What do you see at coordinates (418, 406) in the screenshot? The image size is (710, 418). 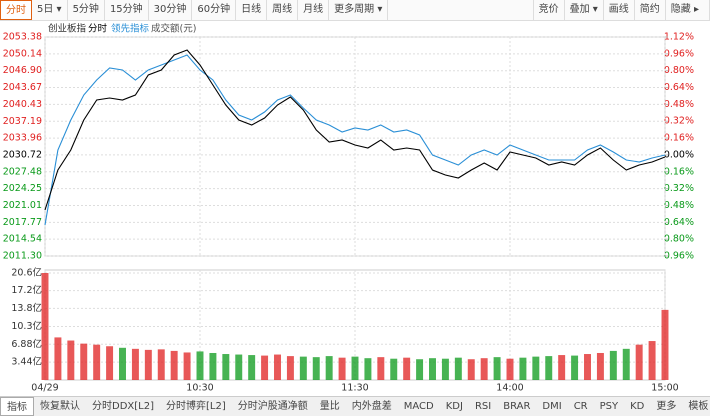 I see `indicator-tab: MACD` at bounding box center [418, 406].